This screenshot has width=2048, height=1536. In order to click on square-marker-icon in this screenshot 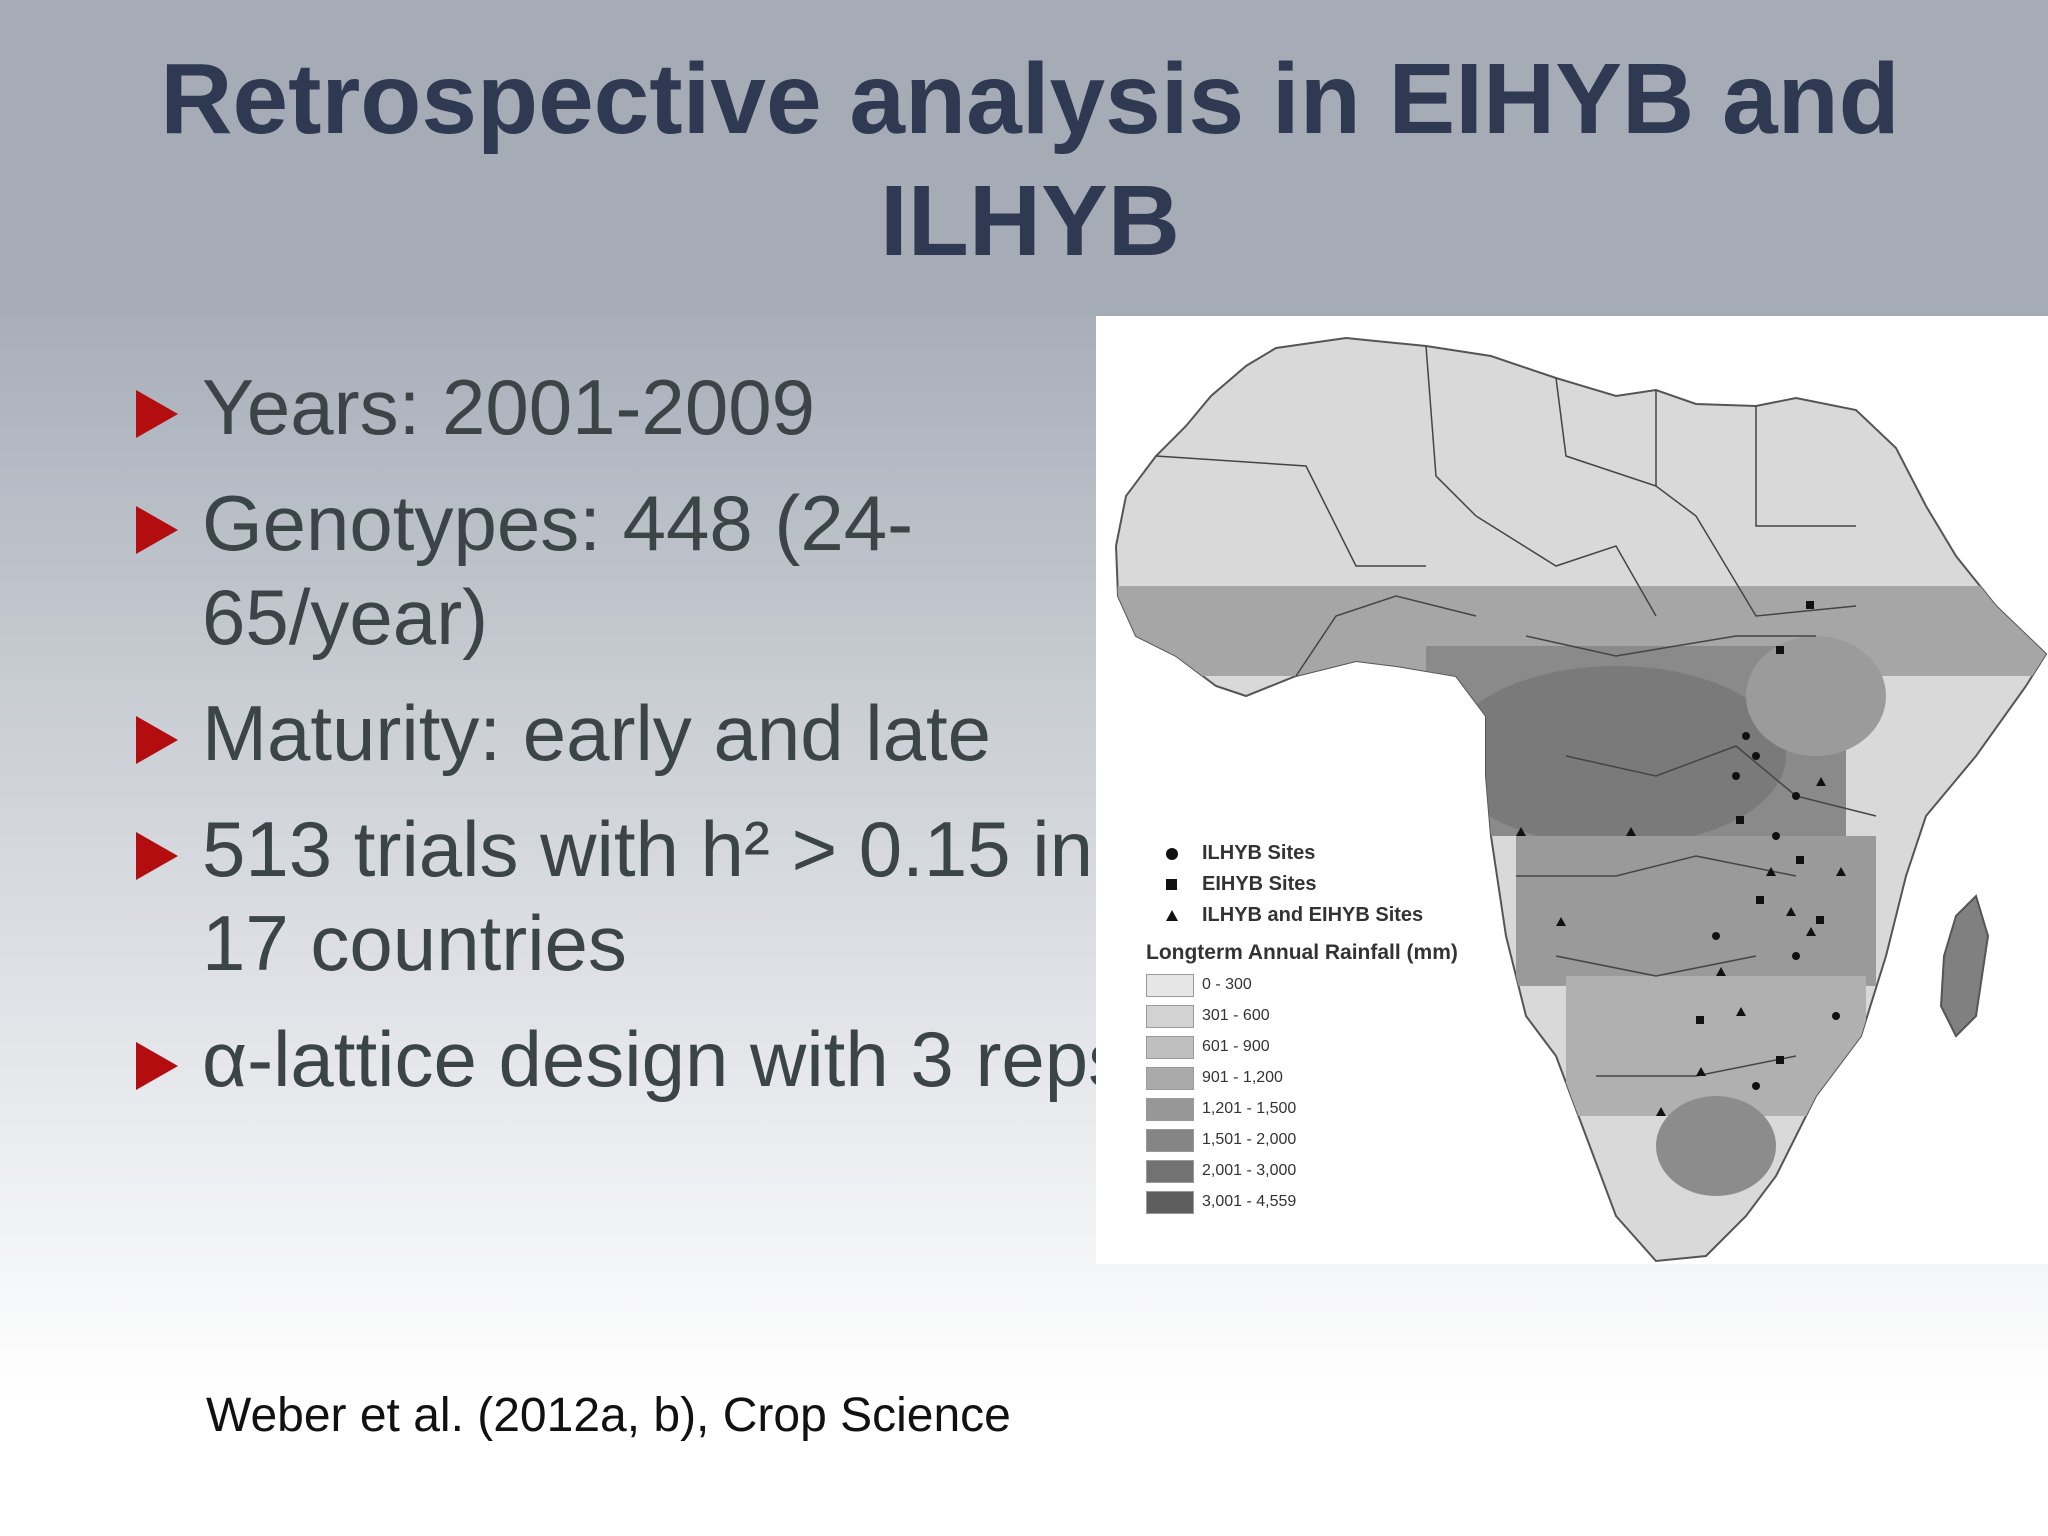, I will do `click(1171, 884)`.